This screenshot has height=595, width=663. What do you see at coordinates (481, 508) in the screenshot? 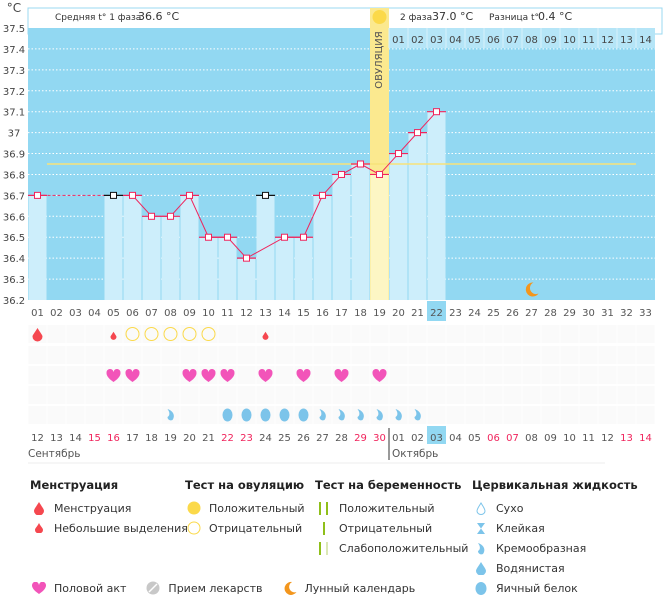
I see `dry-drop-icon` at bounding box center [481, 508].